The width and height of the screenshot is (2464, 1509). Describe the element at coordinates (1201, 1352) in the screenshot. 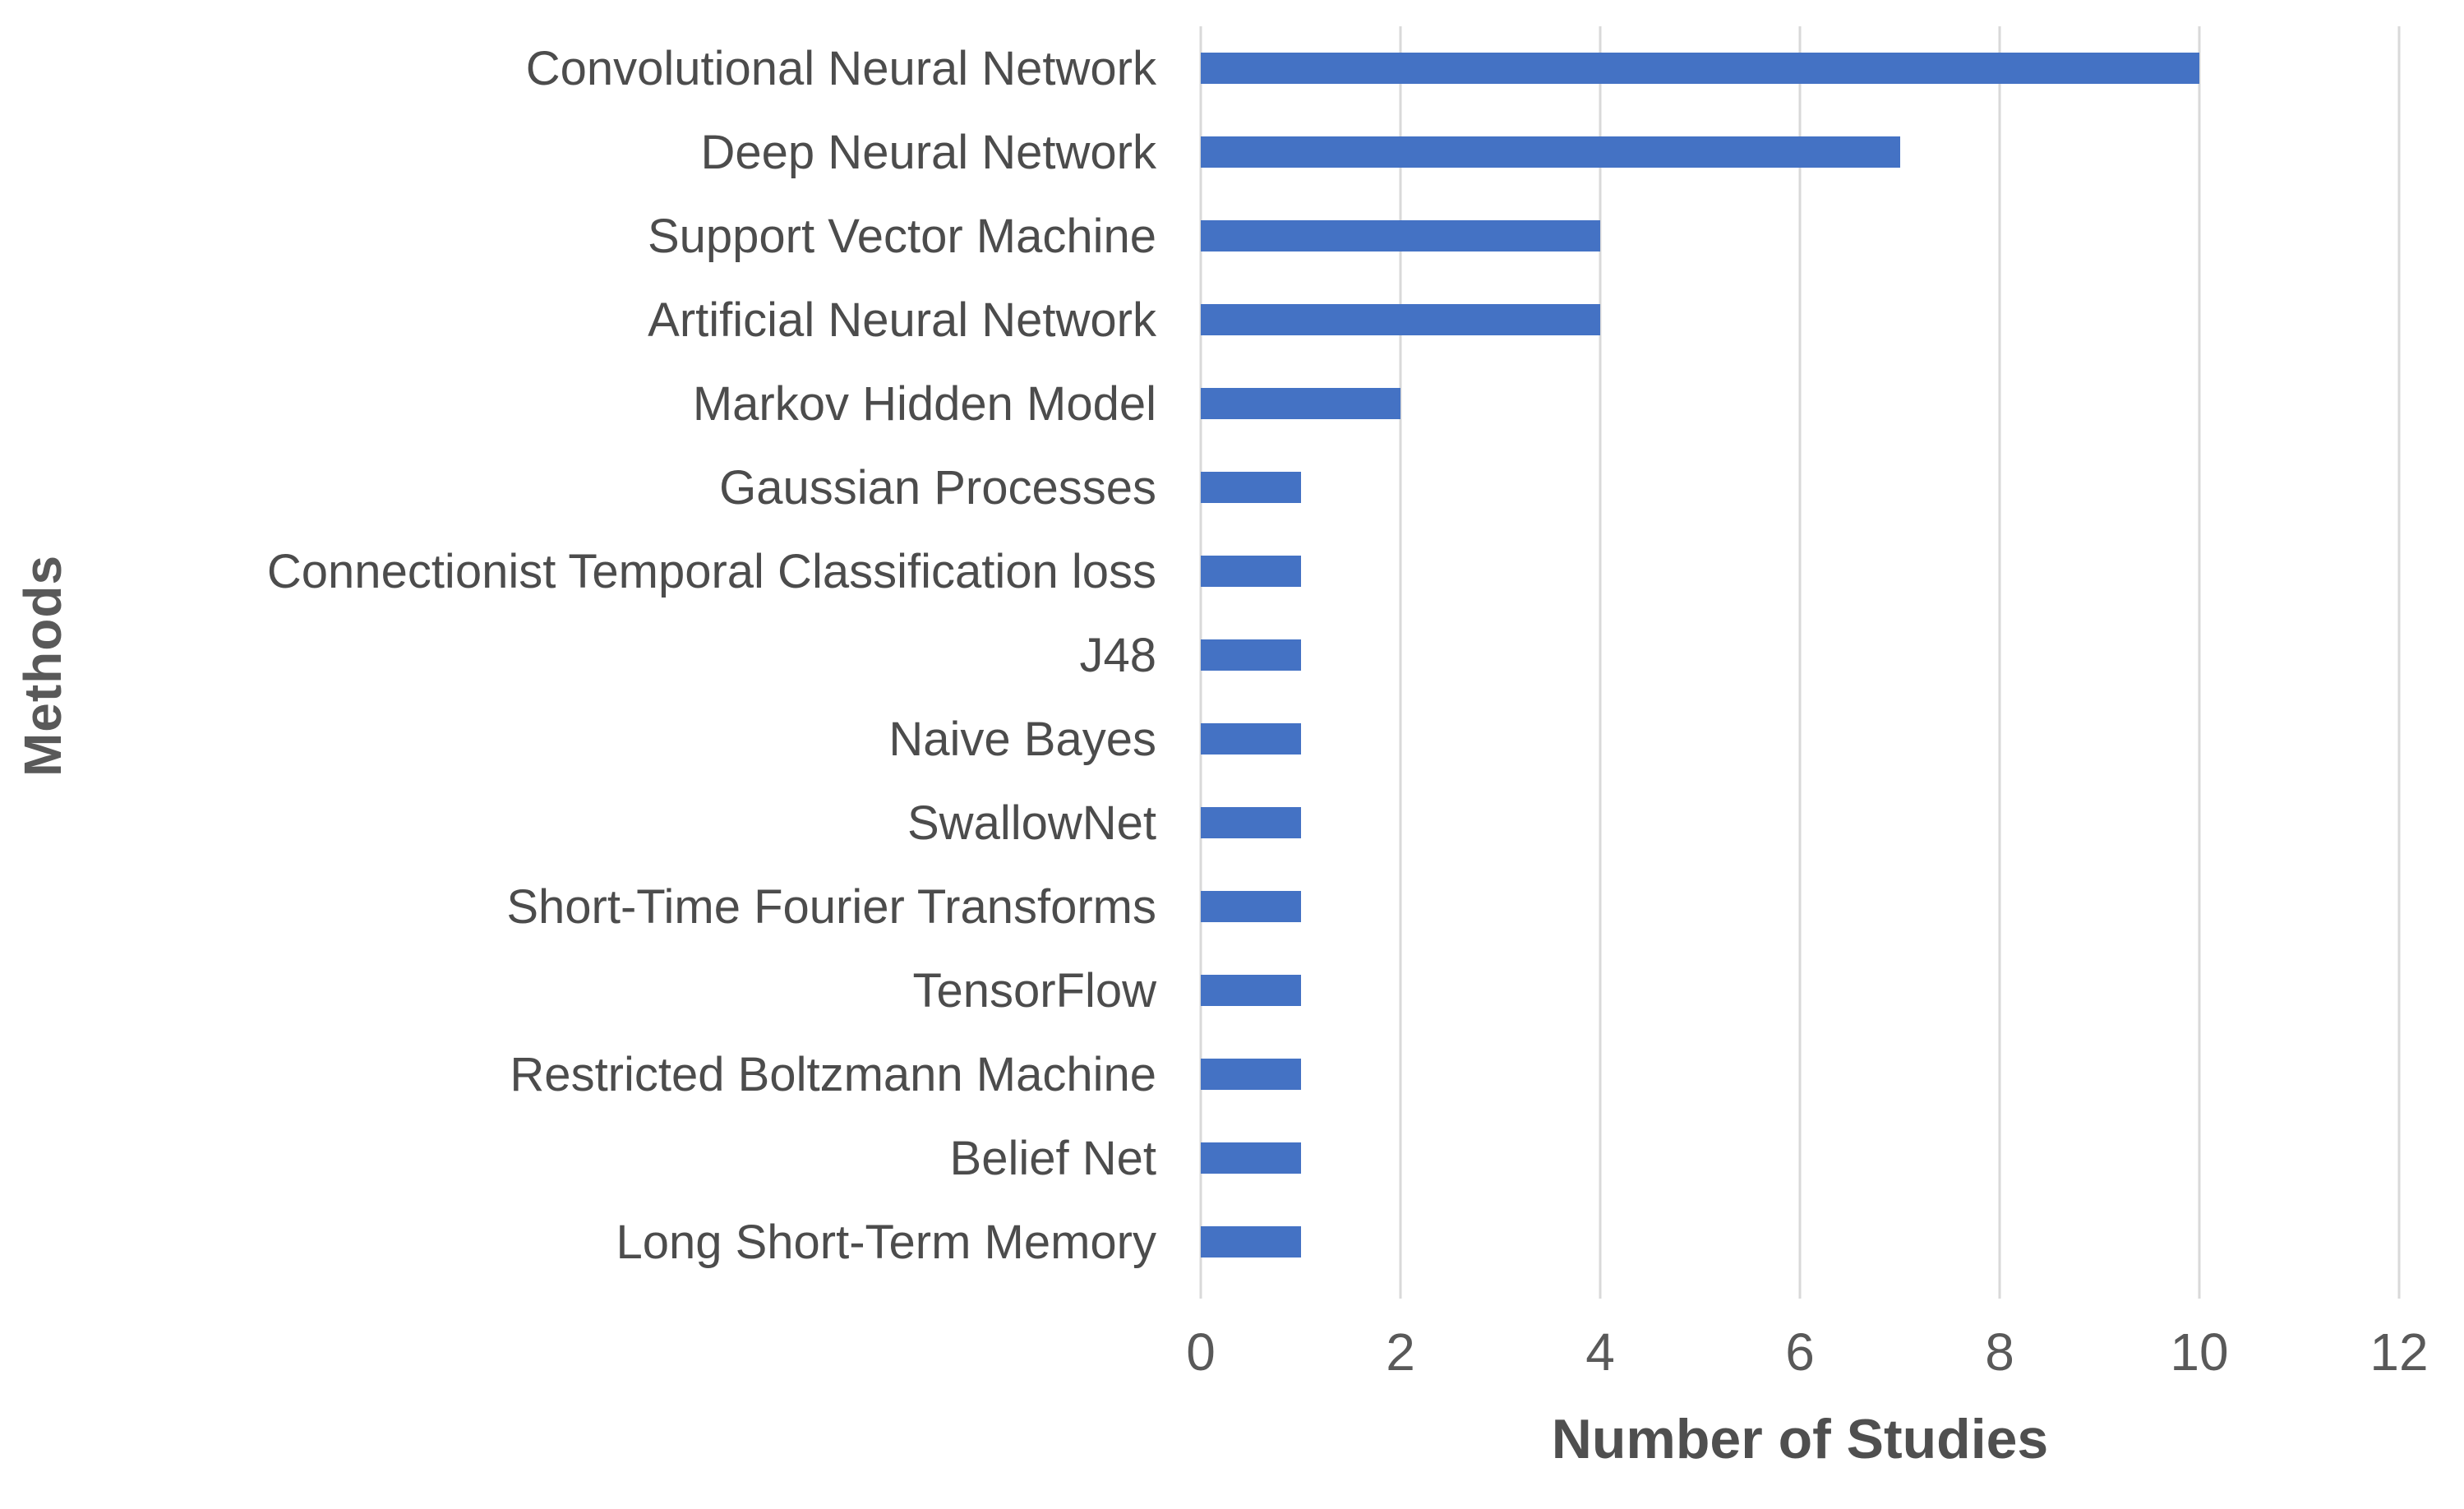

I see `x-tick-label: 0` at that location.